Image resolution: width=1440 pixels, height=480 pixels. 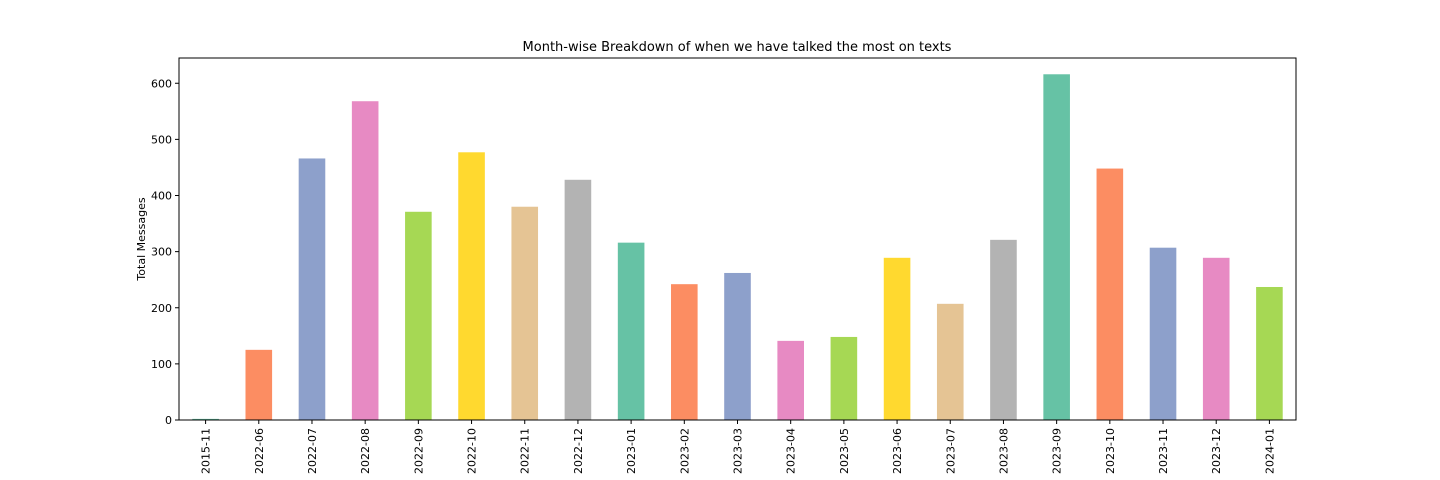 I want to click on x-tick-label: 2023-07, so click(x=950, y=451).